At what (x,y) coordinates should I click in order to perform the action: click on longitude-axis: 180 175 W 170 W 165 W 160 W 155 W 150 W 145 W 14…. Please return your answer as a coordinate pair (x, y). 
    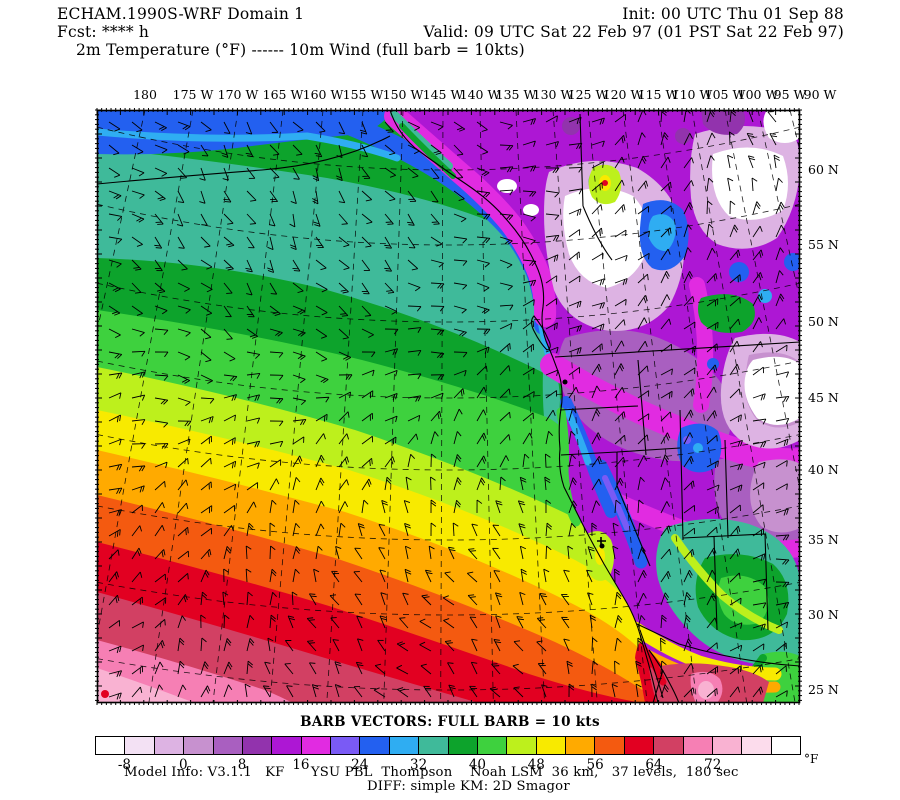
    Looking at the image, I should click on (450, 95).